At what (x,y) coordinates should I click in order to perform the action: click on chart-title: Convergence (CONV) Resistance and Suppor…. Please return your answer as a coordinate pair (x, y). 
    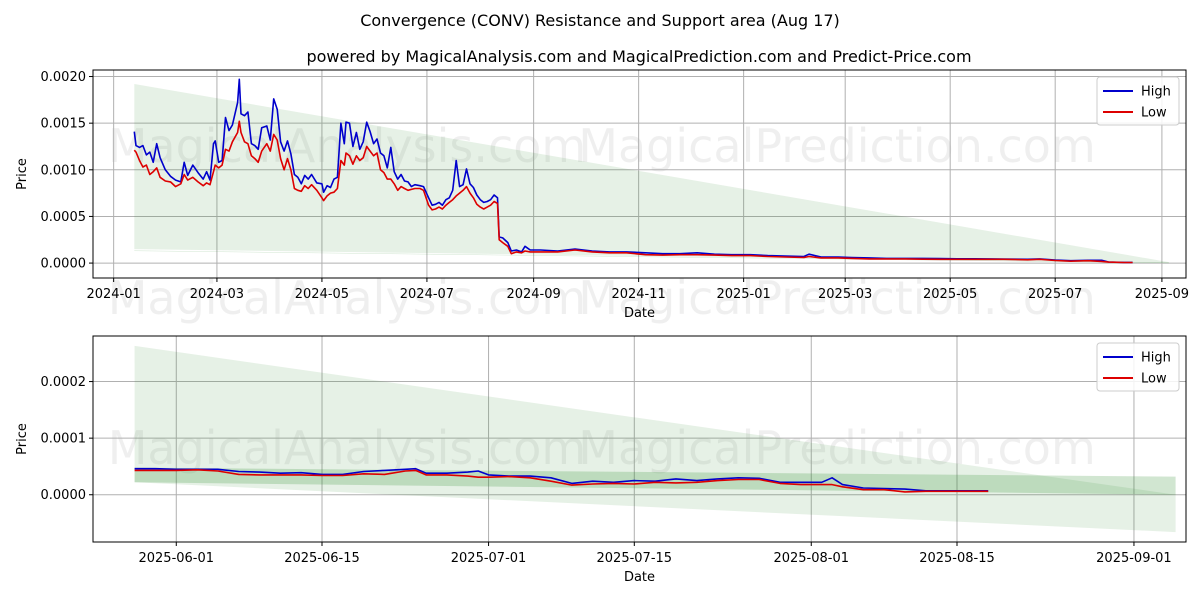
    Looking at the image, I should click on (600, 20).